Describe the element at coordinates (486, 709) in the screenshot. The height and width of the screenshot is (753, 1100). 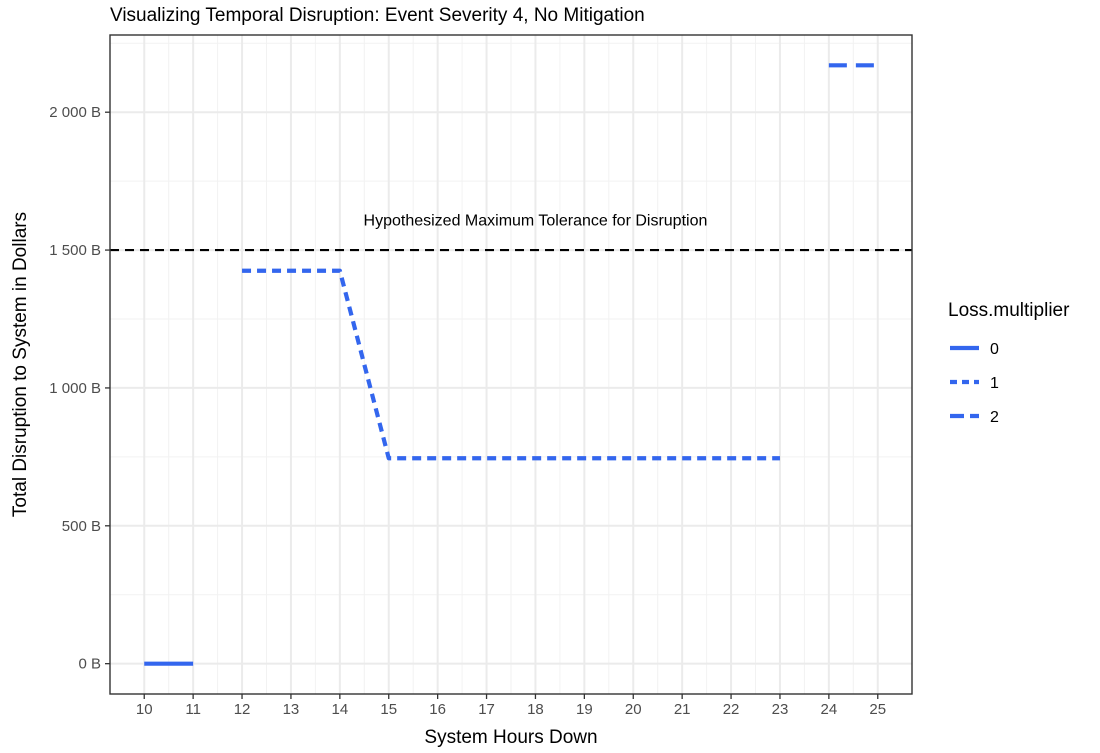
I see `x-tick-label: 17` at that location.